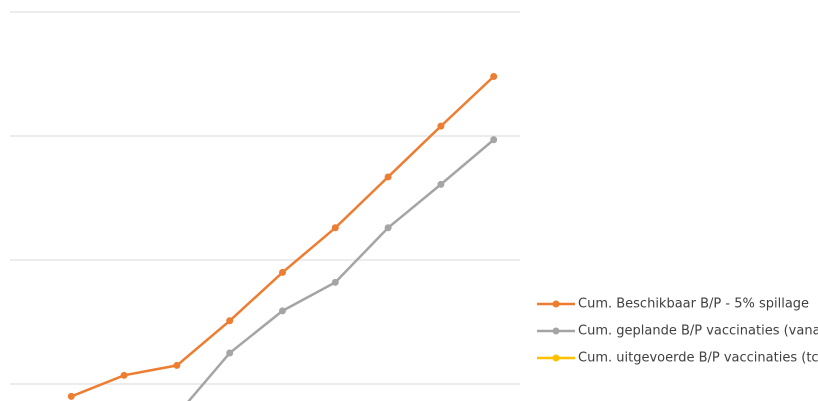 The image size is (818, 401). Describe the element at coordinates (693, 304) in the screenshot. I see `legend-label: Cum. Beschikbaar B/P - 5% spillage` at that location.